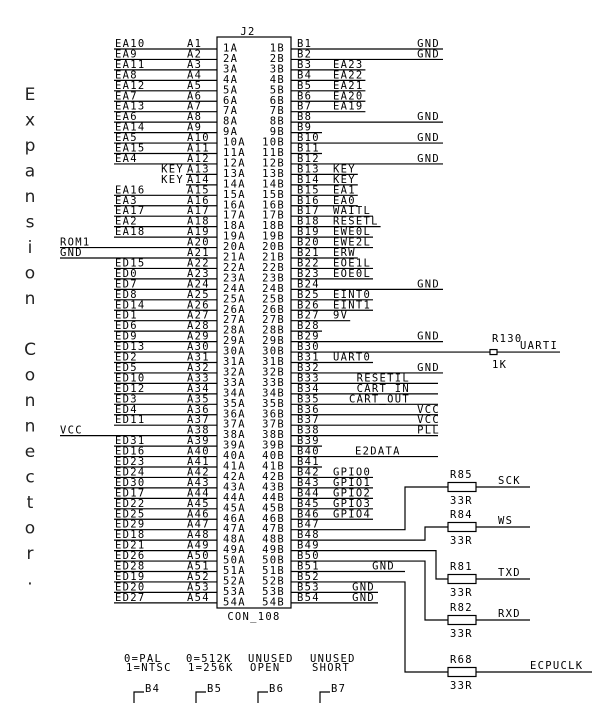 The width and height of the screenshot is (600, 703). I want to click on pin-number-31a: 31A, so click(234, 362).